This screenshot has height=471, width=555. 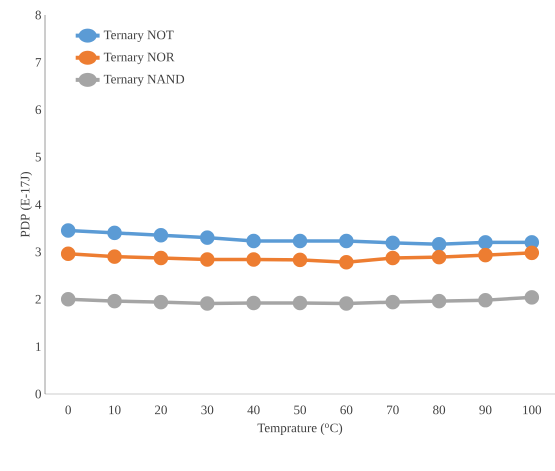 I want to click on x-tick-label: 20, so click(x=160, y=410).